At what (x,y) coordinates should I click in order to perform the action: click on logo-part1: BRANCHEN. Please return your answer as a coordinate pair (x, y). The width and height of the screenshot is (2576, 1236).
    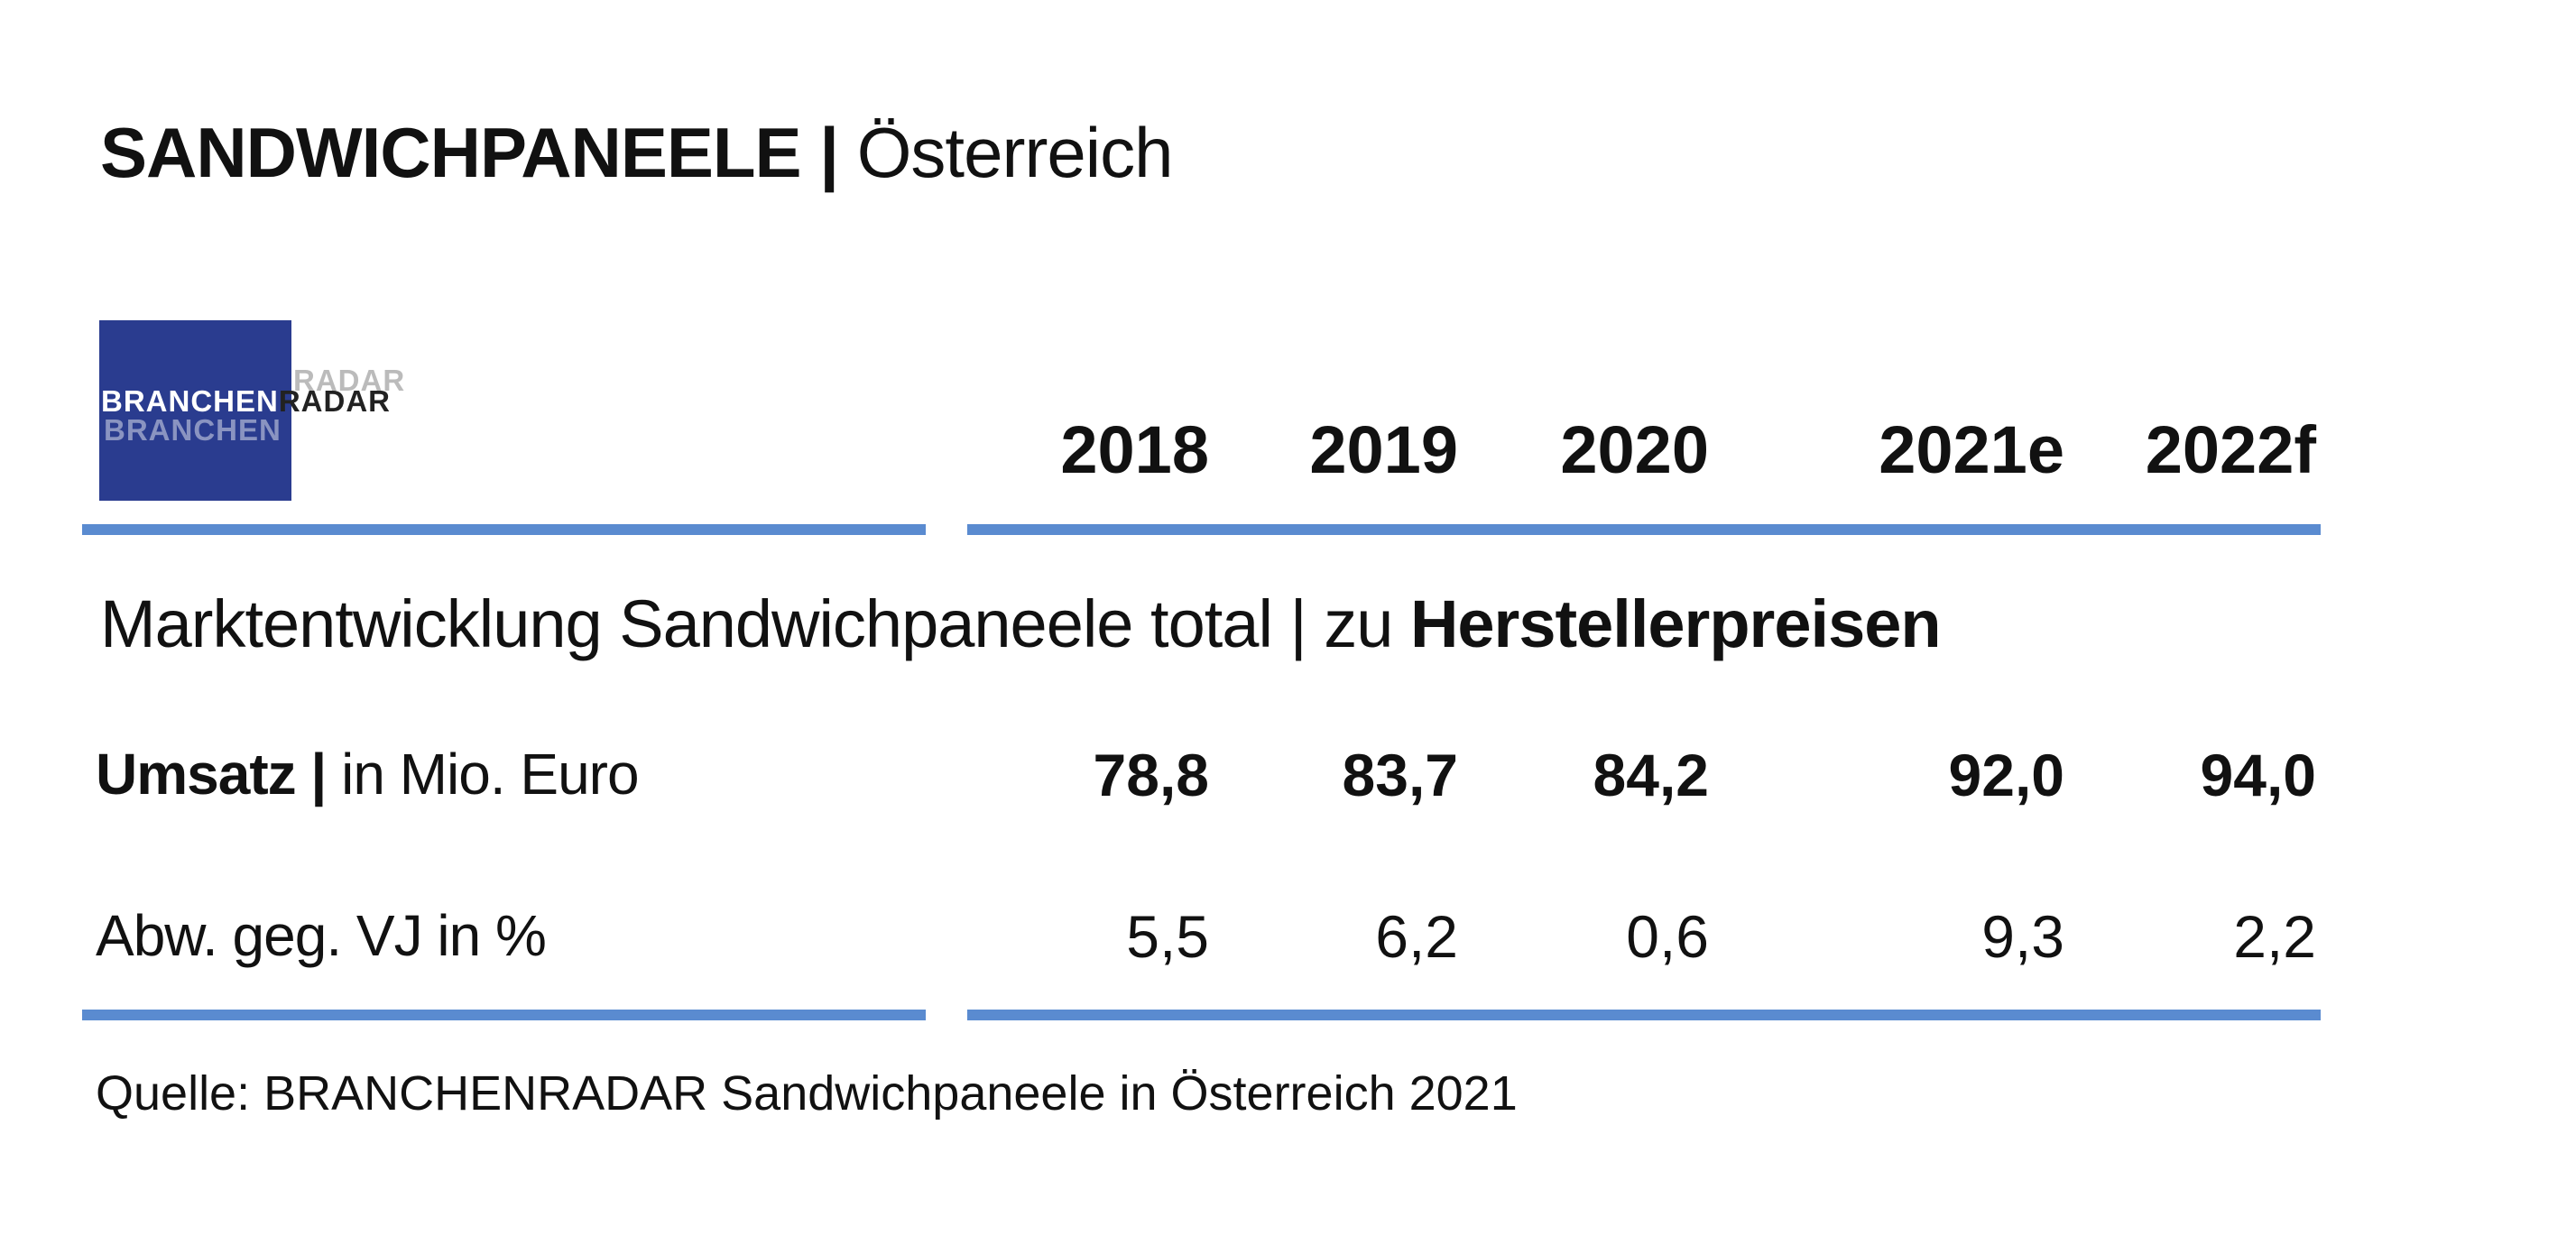
    Looking at the image, I should click on (190, 401).